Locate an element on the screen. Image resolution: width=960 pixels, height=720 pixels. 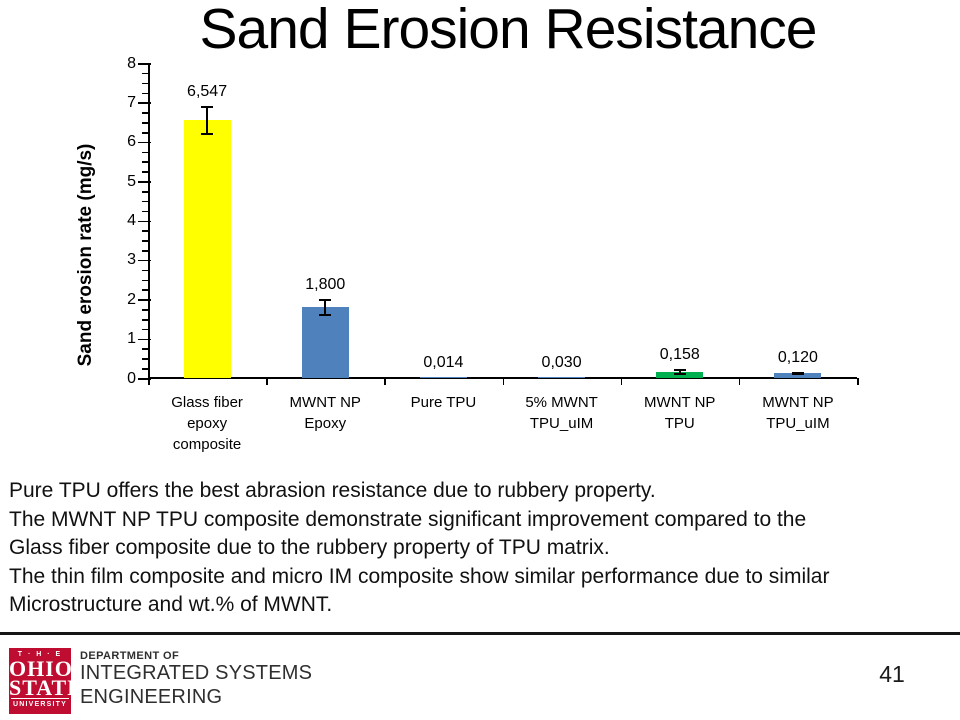
y-tick-label: 6 is located at coordinates (131, 142).